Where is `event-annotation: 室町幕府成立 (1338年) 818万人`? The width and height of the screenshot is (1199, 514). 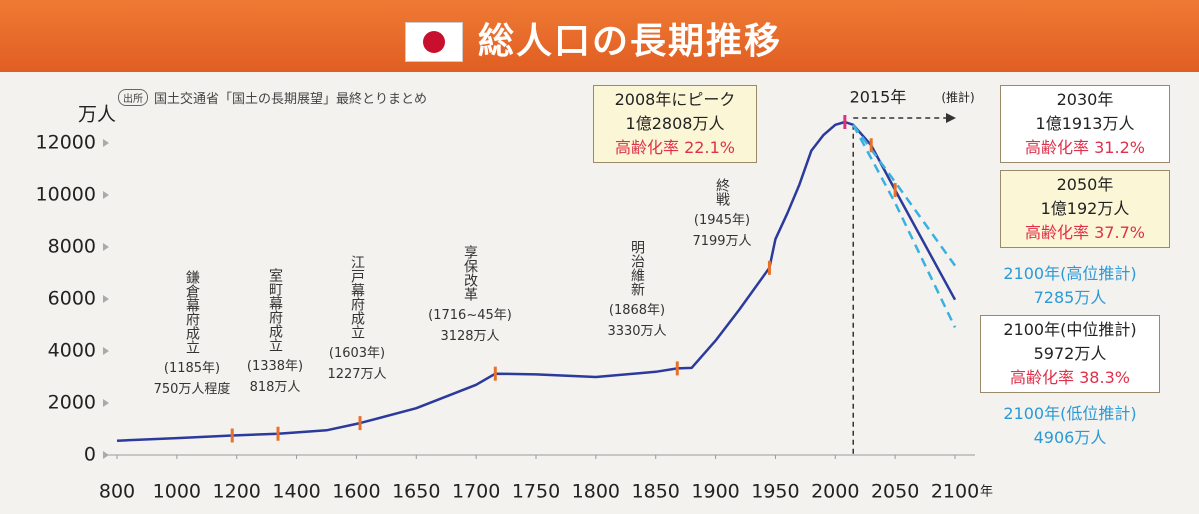
event-annotation: 室町幕府成立 (1338年) 818万人 is located at coordinates (275, 333).